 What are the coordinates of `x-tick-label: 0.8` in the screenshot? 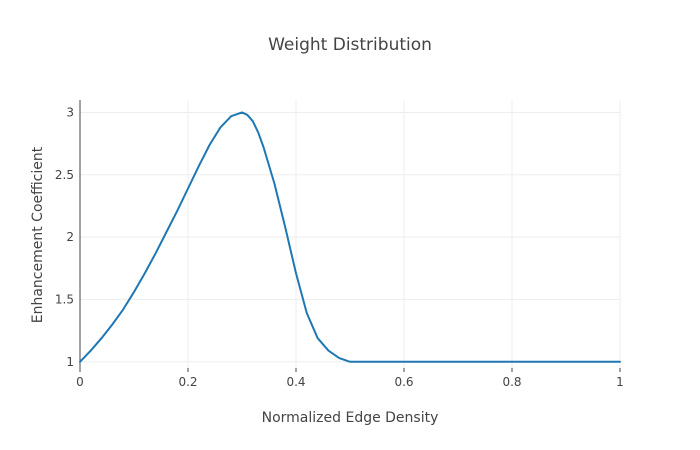 It's located at (511, 382).